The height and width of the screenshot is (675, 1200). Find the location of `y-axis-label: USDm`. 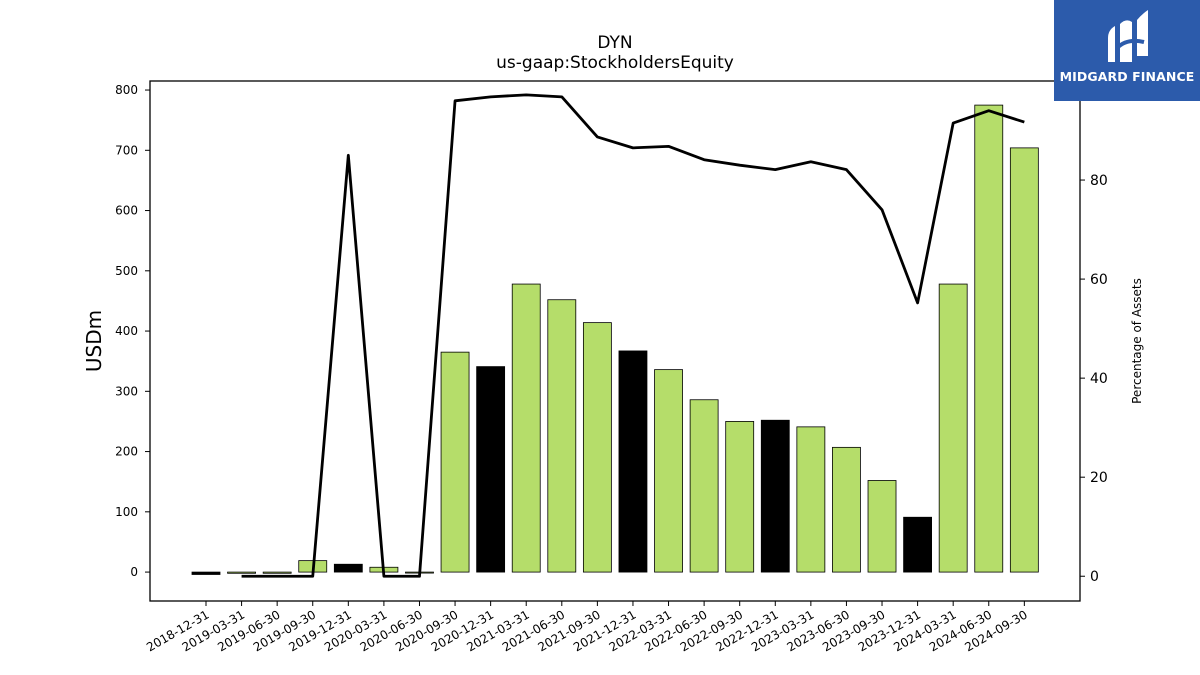

y-axis-label: USDm is located at coordinates (94, 341).